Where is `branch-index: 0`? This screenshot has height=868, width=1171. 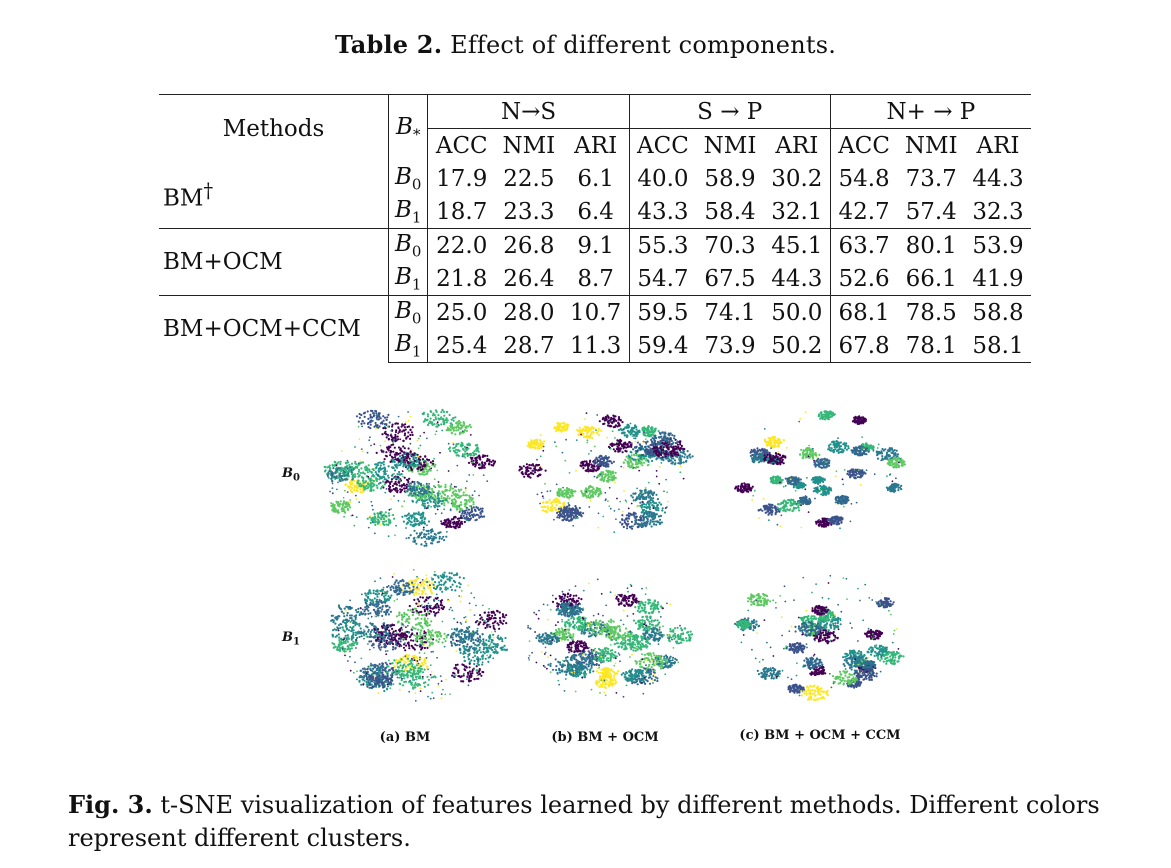 branch-index: 0 is located at coordinates (416, 318).